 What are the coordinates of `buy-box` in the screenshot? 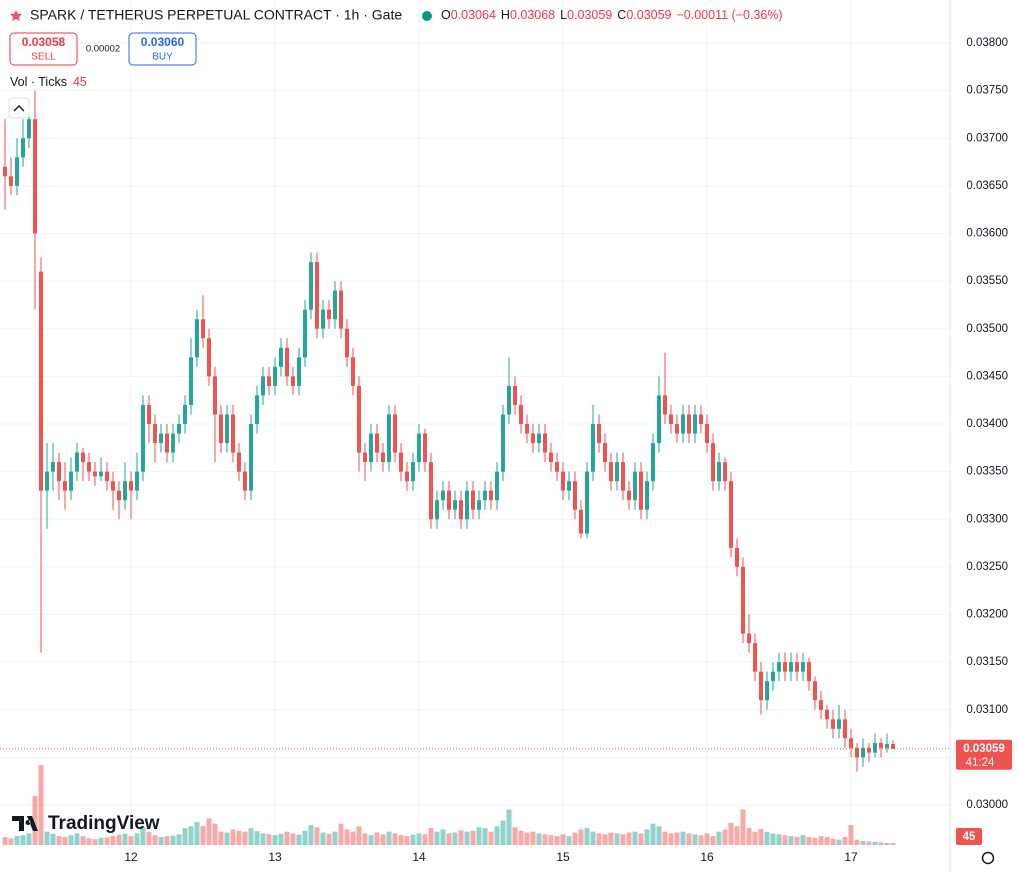 It's located at (162, 49).